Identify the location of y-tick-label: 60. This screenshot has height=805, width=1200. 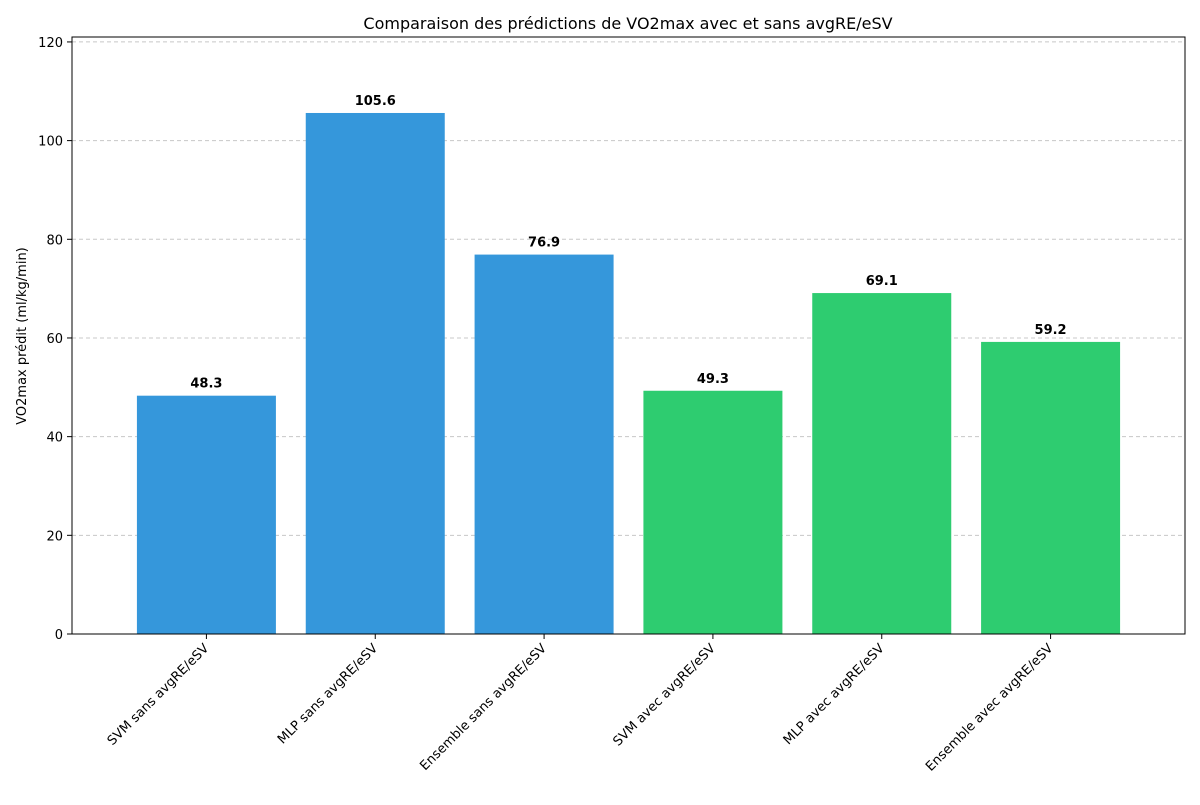
(54, 339).